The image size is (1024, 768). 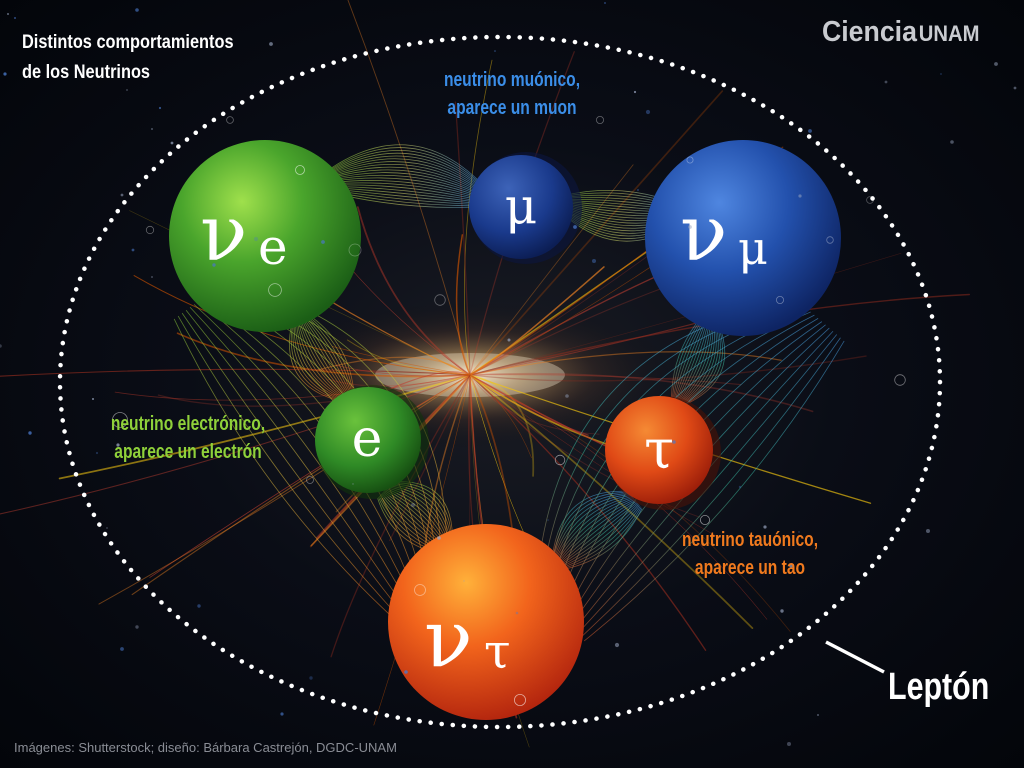 I want to click on label-electron-line-1: neutrino electrónico,, so click(x=188, y=424).